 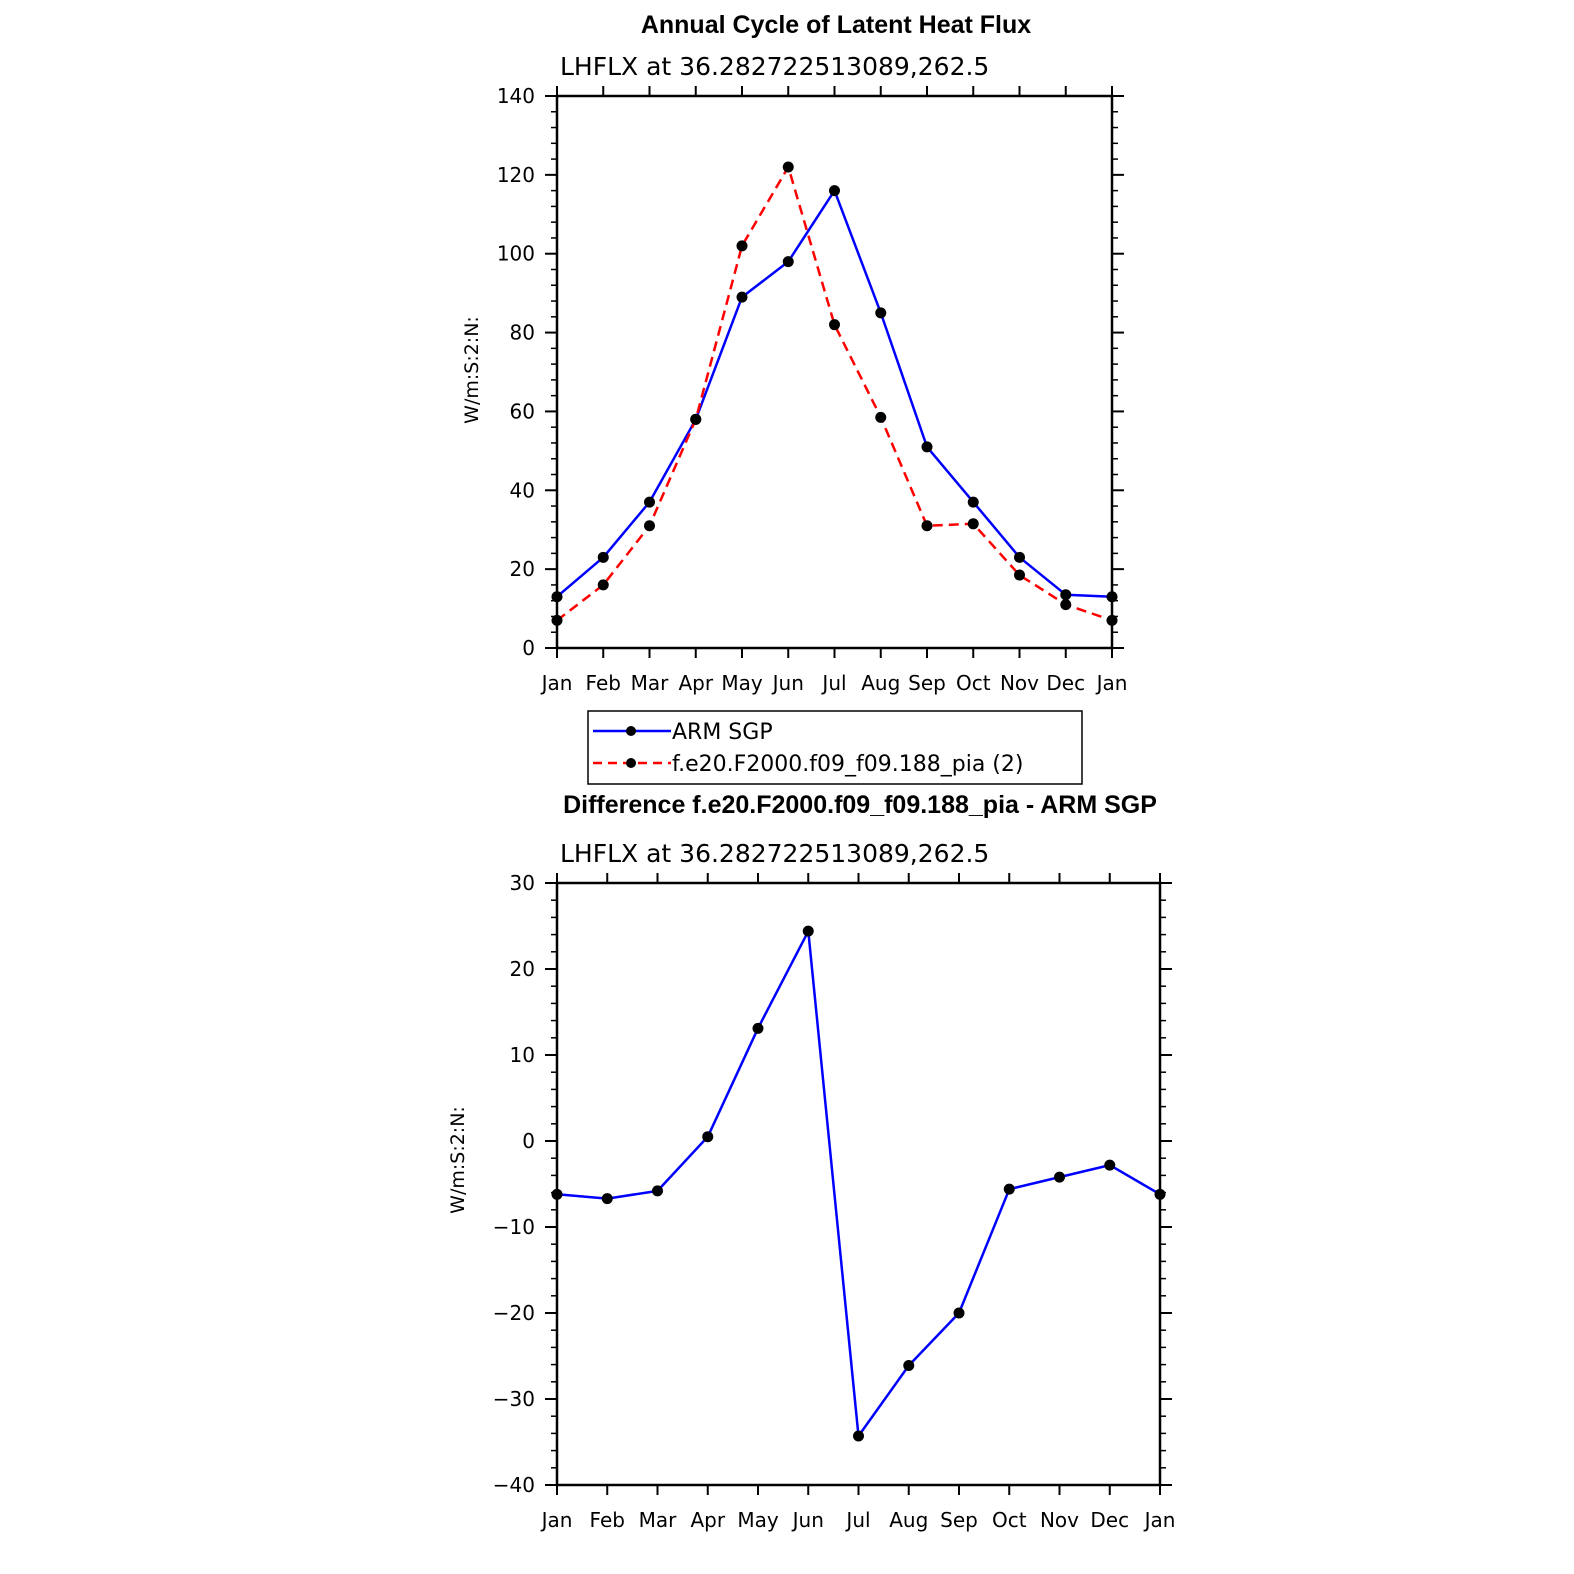 I want to click on top-ytick-label: 60, so click(x=522, y=411).